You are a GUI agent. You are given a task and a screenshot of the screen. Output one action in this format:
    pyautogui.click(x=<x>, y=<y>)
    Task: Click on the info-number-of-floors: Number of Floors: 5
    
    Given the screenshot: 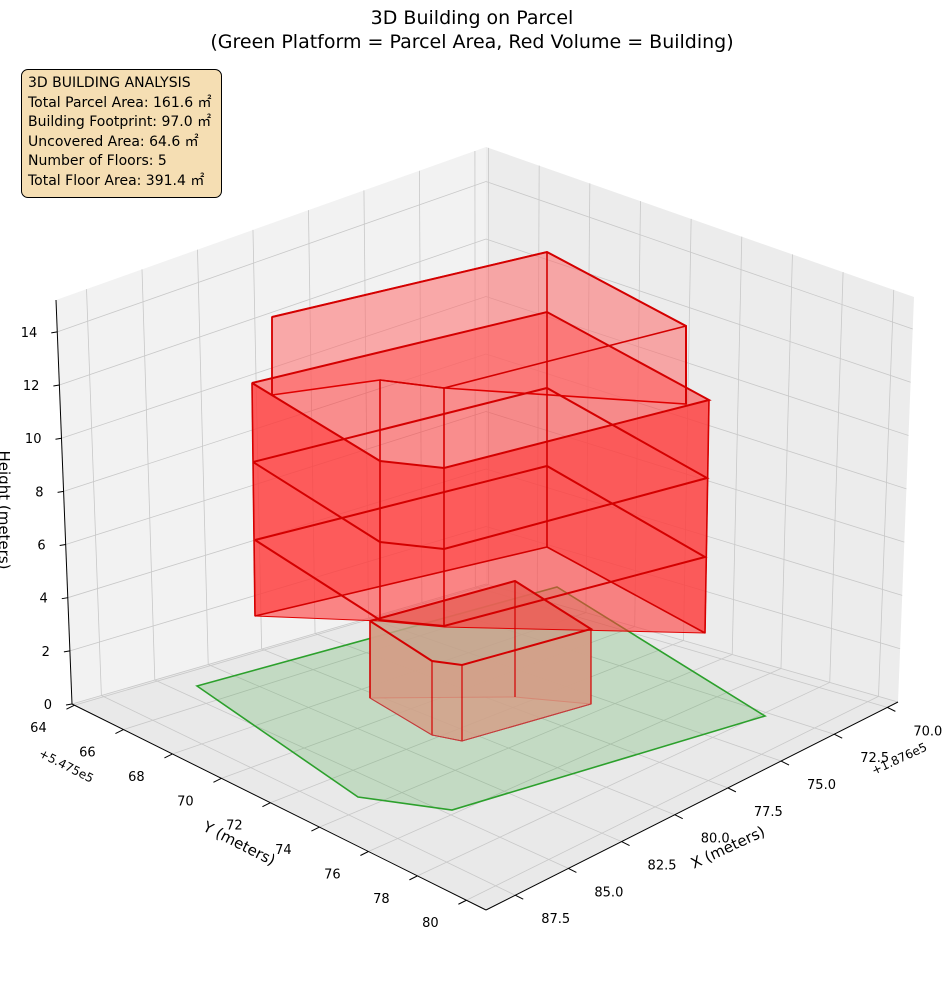 What is the action you would take?
    pyautogui.click(x=97, y=161)
    